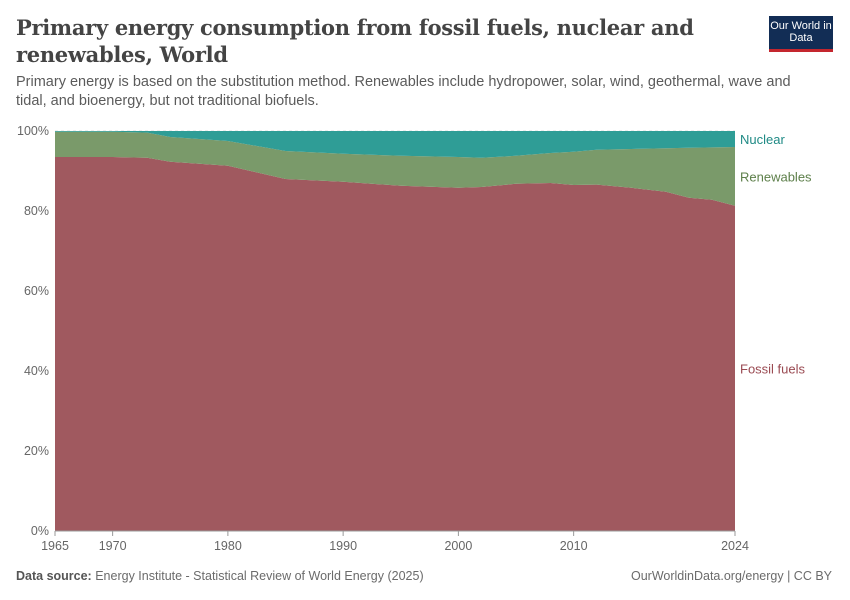 The image size is (850, 600). What do you see at coordinates (40, 531) in the screenshot?
I see `y-tick-label: 0%` at bounding box center [40, 531].